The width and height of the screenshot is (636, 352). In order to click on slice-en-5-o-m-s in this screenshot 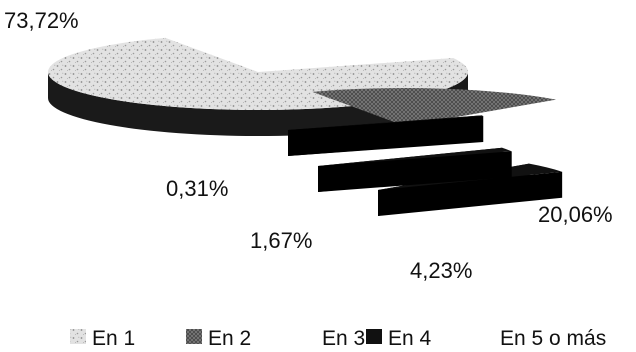, I will do `click(386, 122)`.